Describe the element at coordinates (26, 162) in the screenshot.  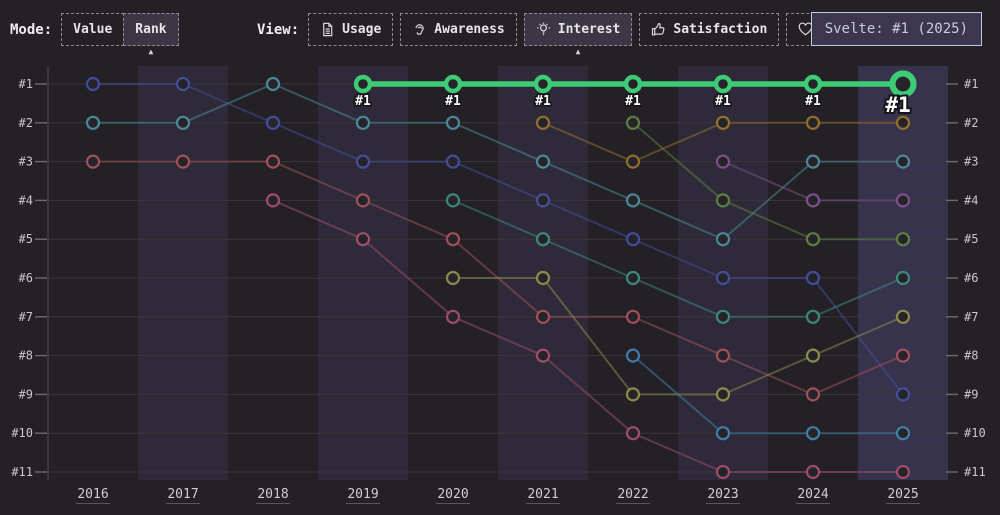
I see `rank-label-left: #3` at that location.